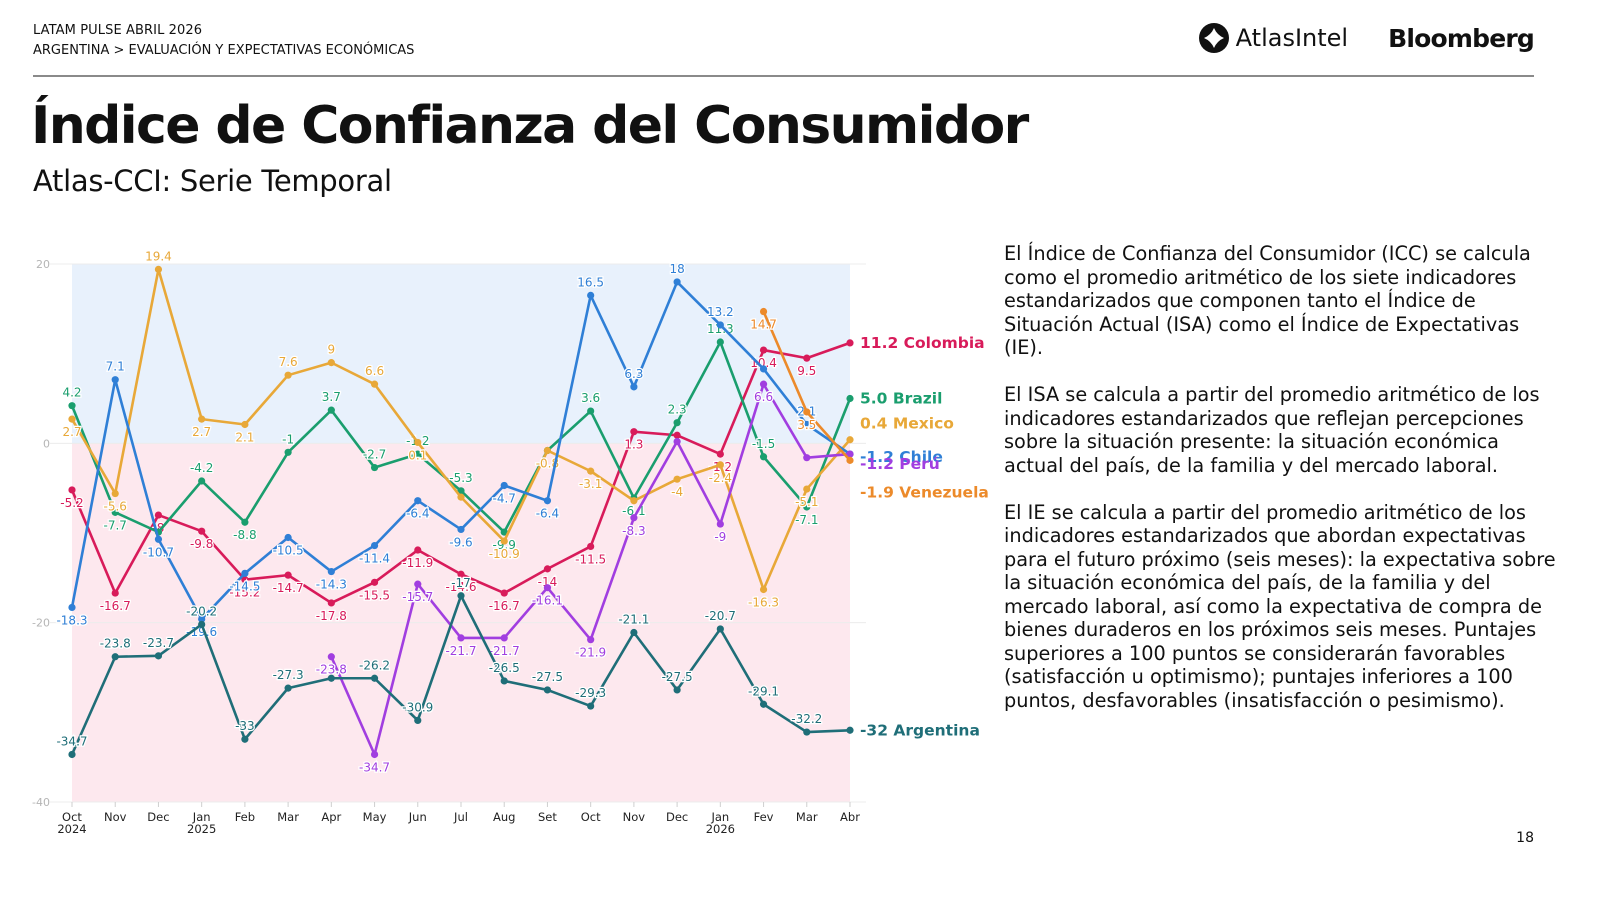 The width and height of the screenshot is (1600, 900). I want to click on y-tick-label: 0, so click(46, 443).